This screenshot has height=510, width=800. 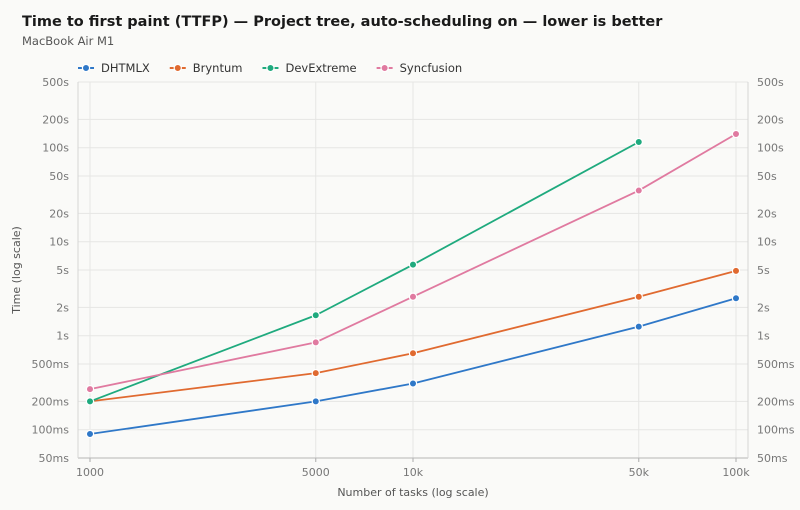 What do you see at coordinates (54, 458) in the screenshot?
I see `y-tick-label-left: 50ms` at bounding box center [54, 458].